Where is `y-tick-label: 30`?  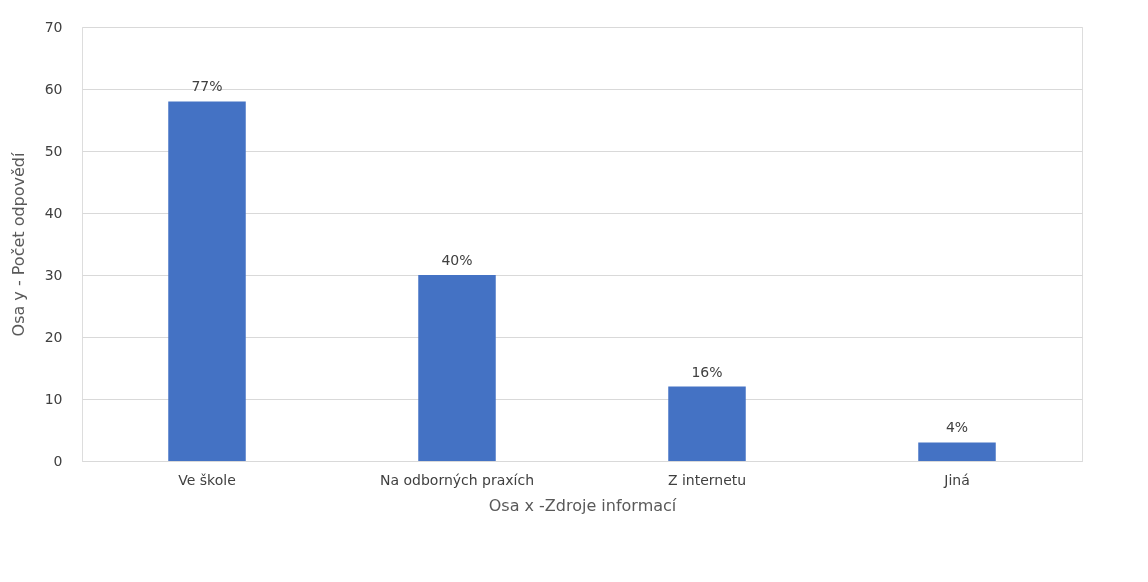 y-tick-label: 30 is located at coordinates (53, 274).